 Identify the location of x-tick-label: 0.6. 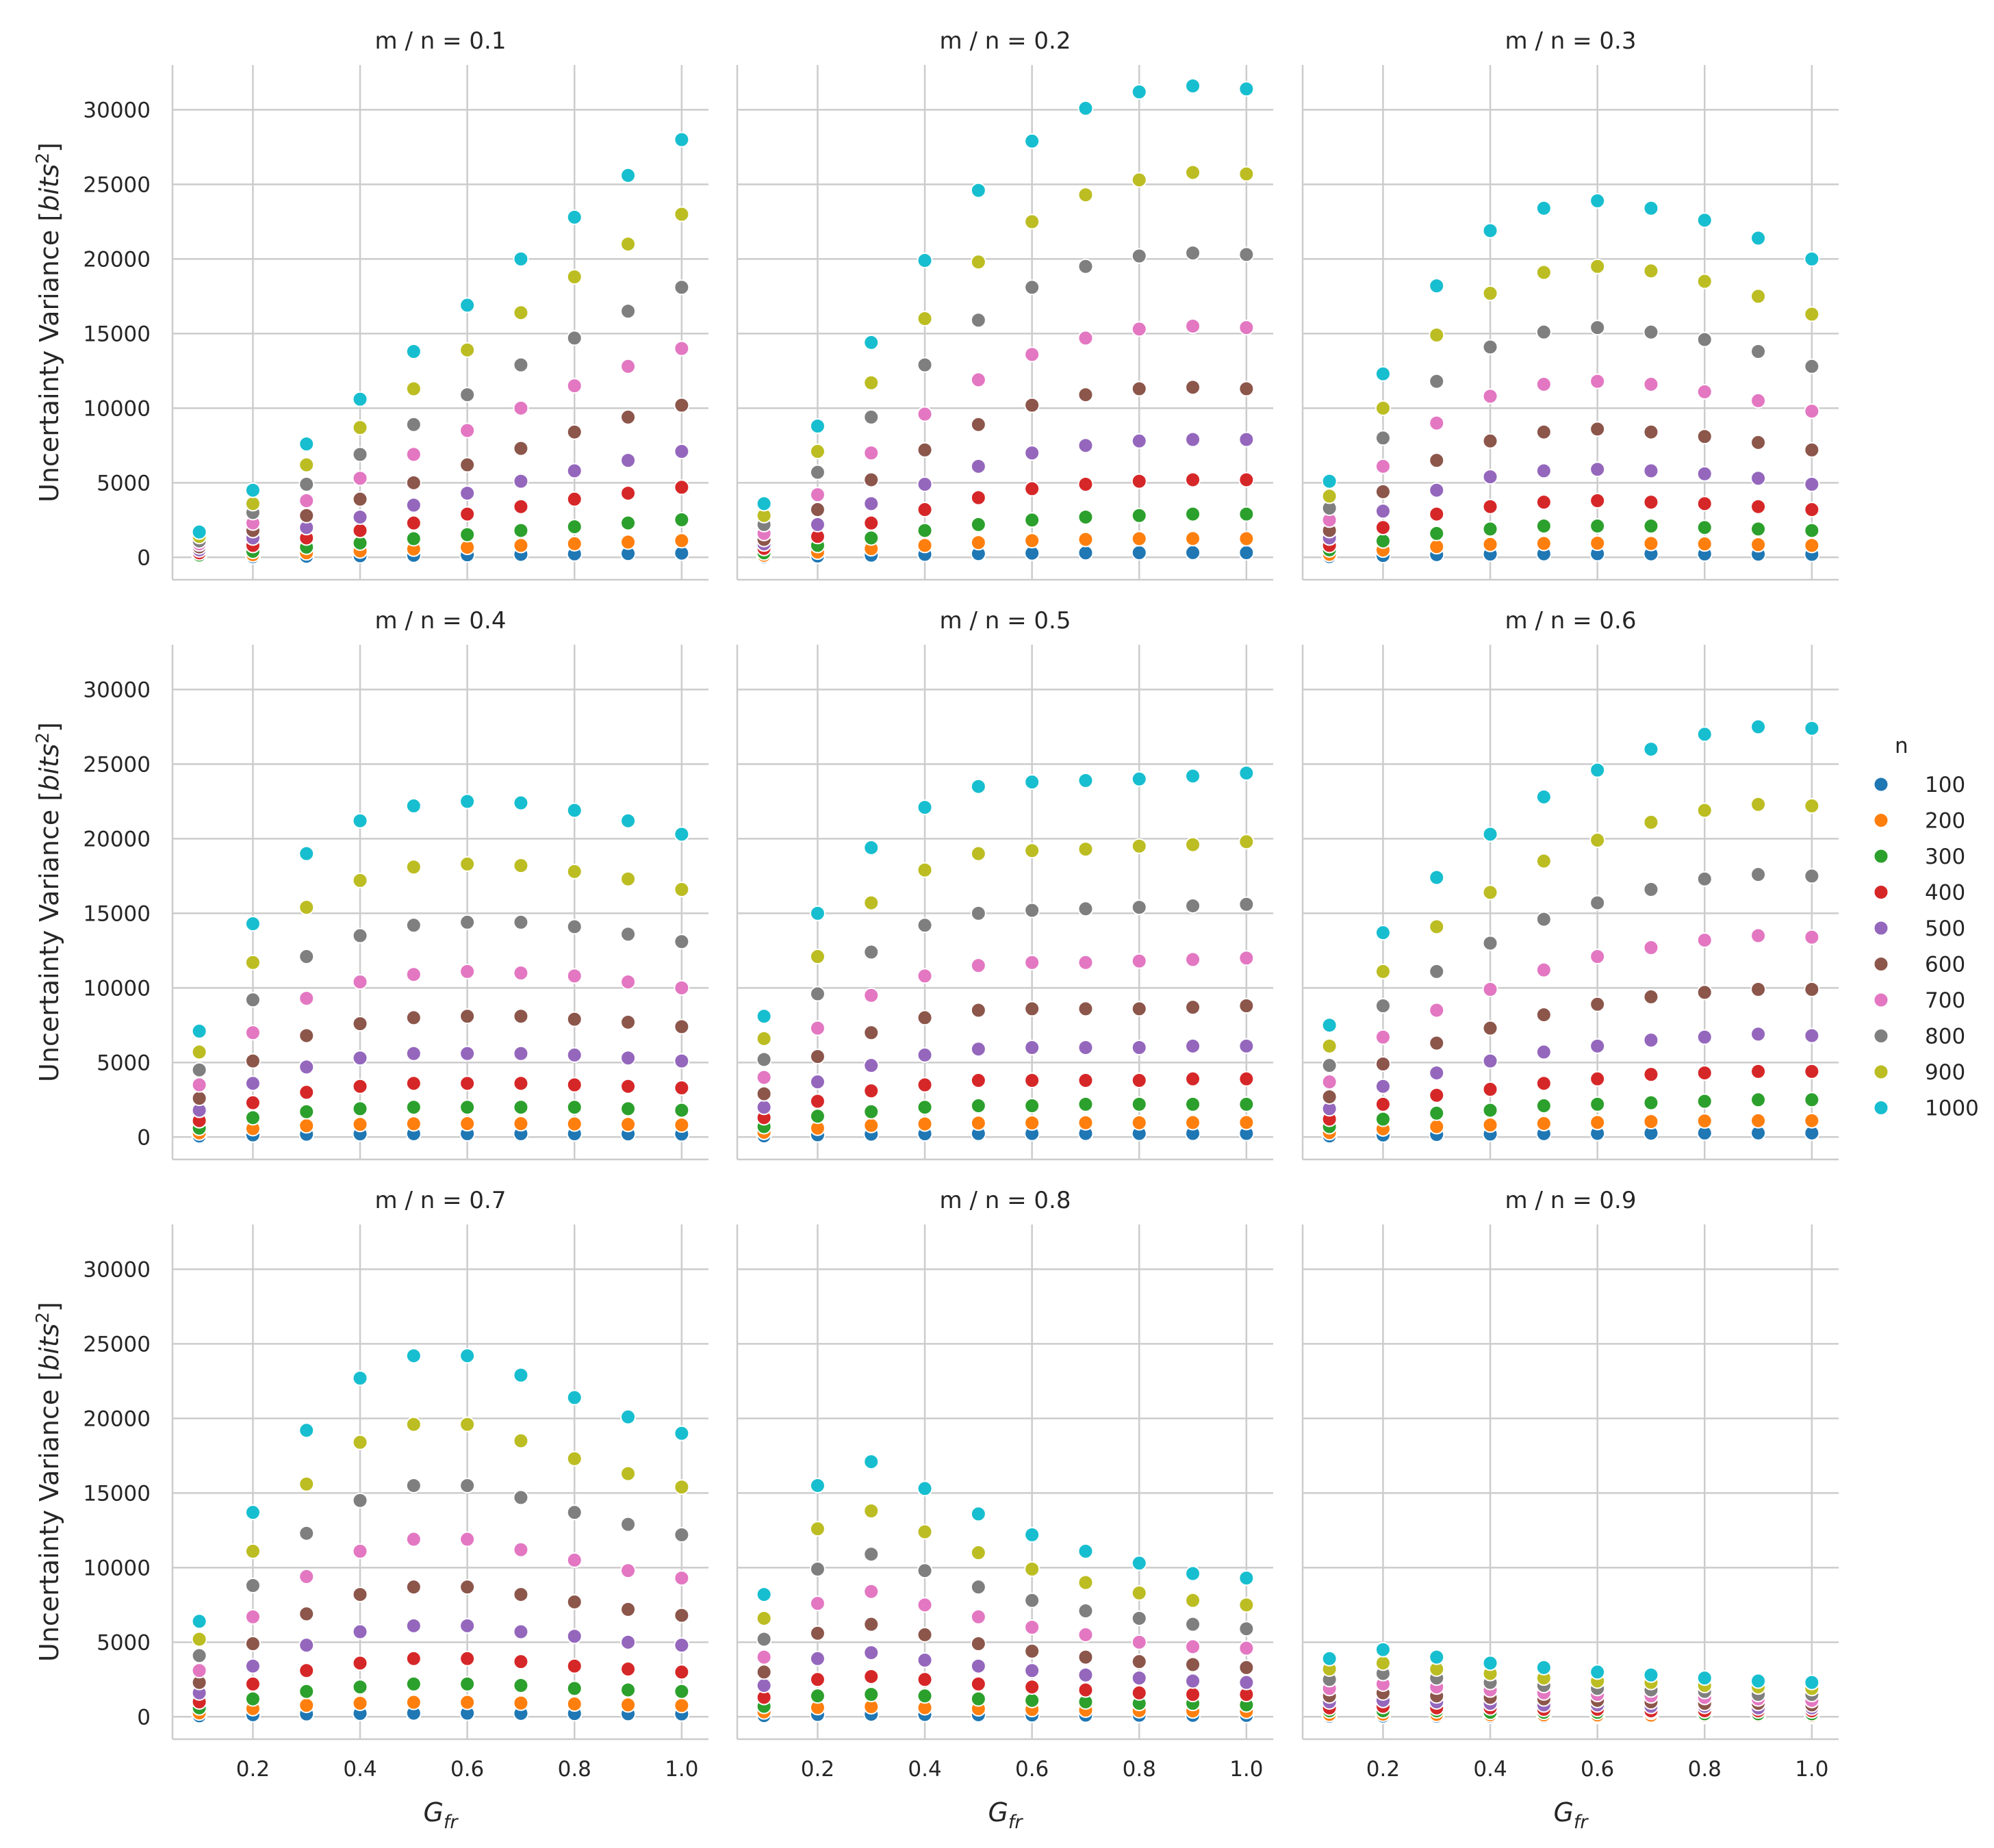
(1597, 1769).